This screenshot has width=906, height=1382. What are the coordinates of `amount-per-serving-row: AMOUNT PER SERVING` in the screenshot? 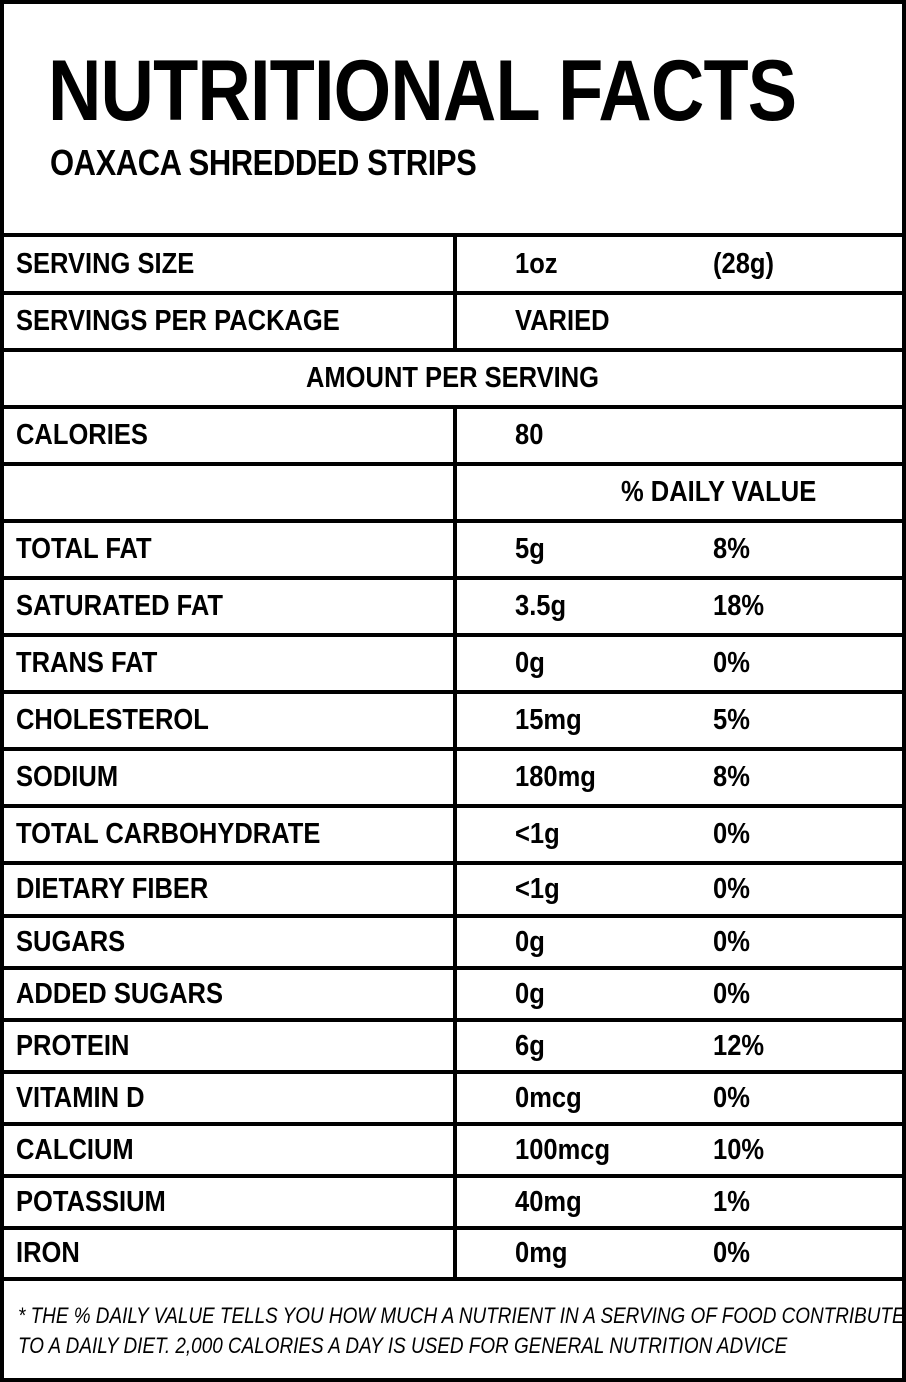 It's located at (453, 376).